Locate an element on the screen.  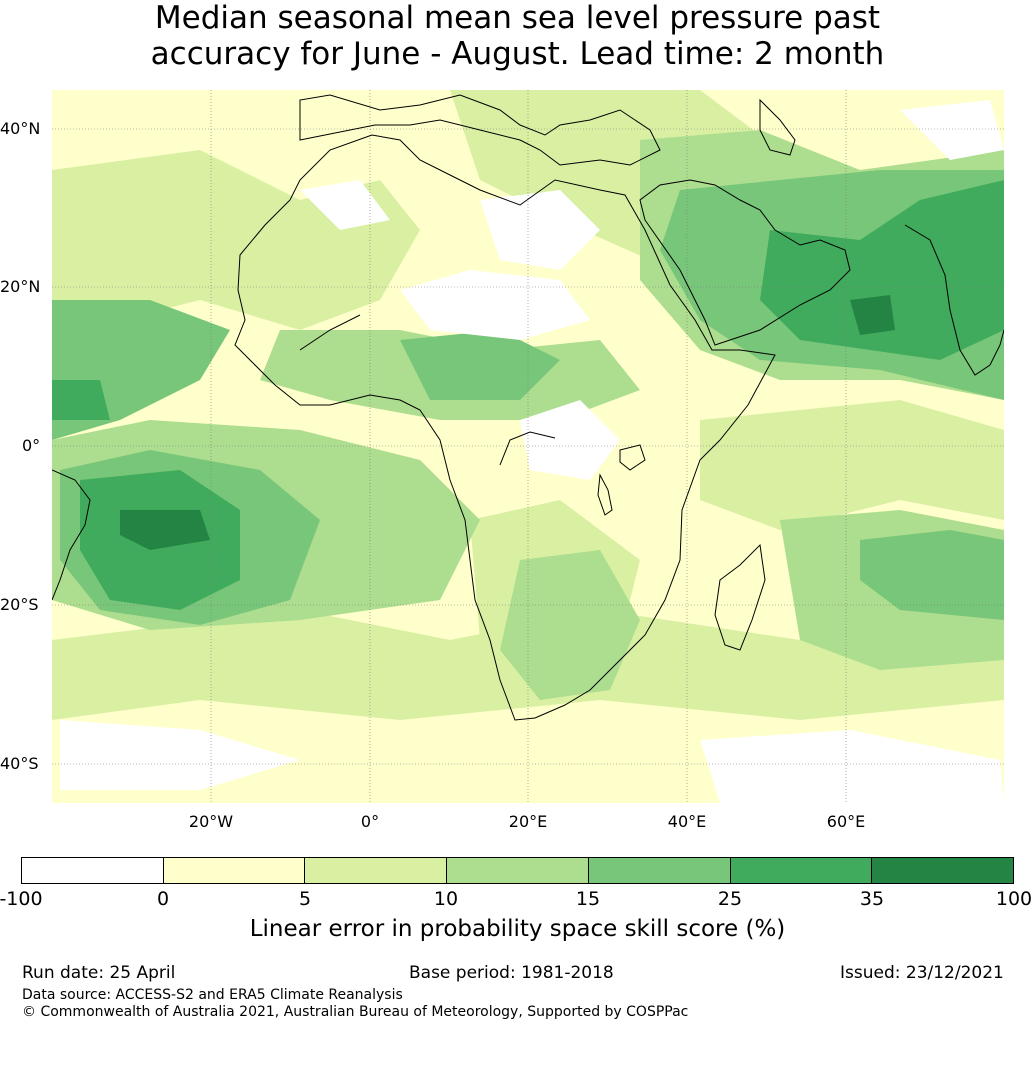
lake-tanganyika is located at coordinates (605, 494).